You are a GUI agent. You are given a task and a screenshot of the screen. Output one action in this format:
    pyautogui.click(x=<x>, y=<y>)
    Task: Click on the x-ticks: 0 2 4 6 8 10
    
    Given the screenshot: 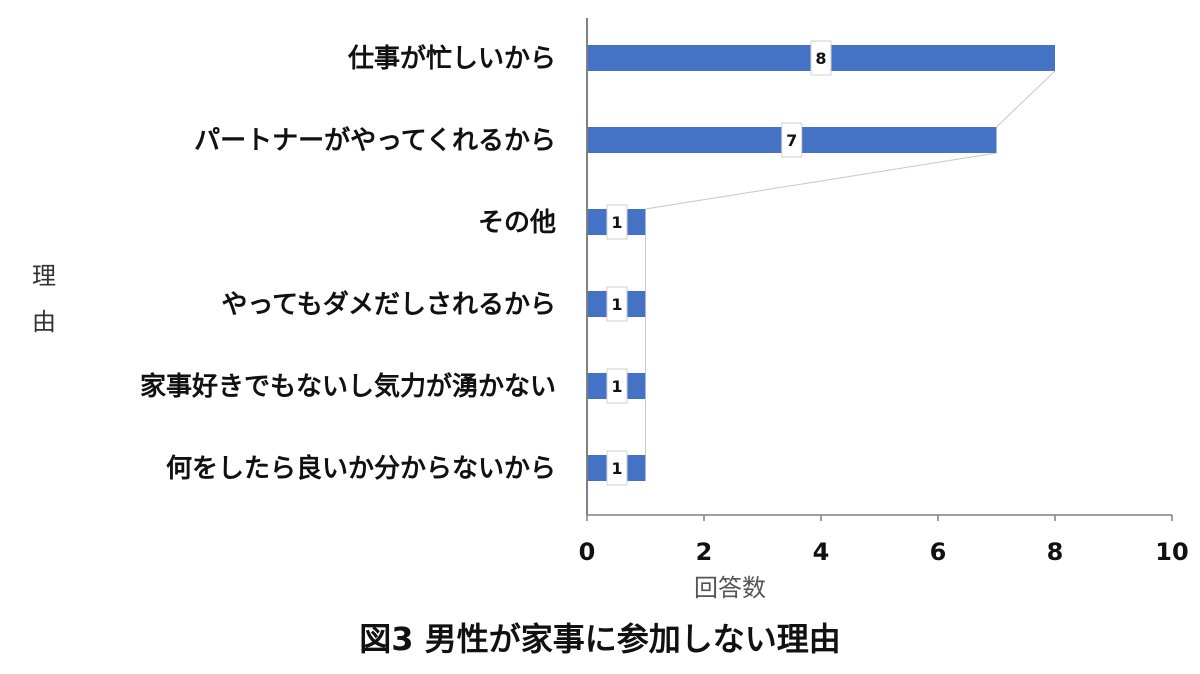 What is the action you would take?
    pyautogui.click(x=884, y=540)
    